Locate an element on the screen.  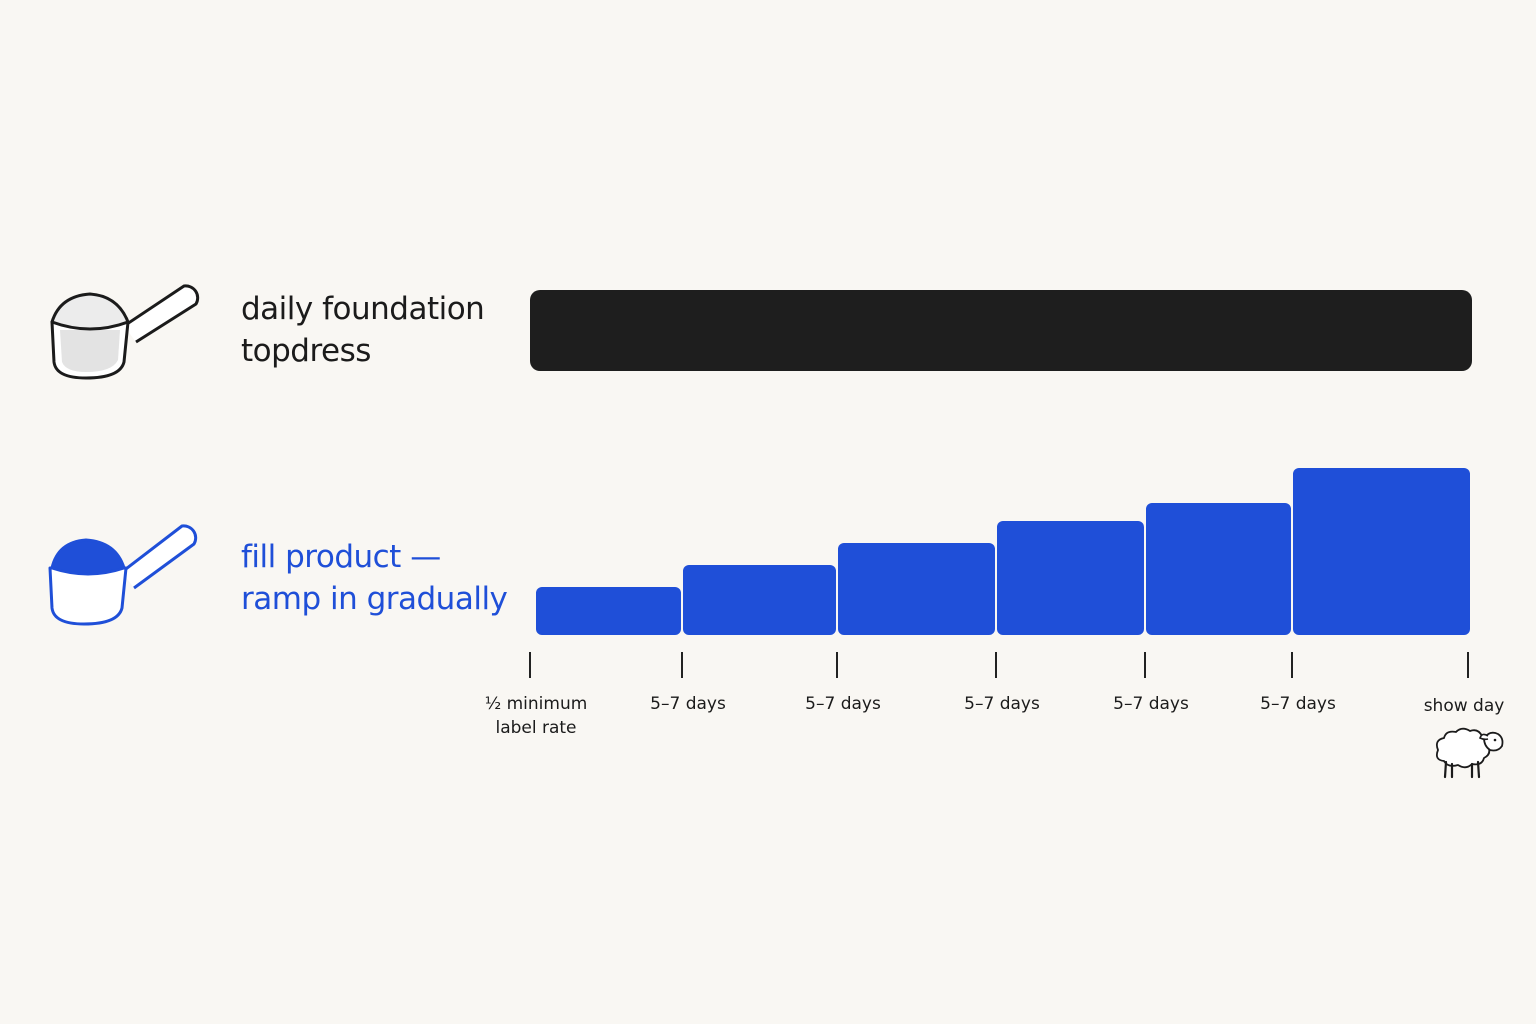
foundation-label: daily foundation topdress is located at coordinates (363, 330).